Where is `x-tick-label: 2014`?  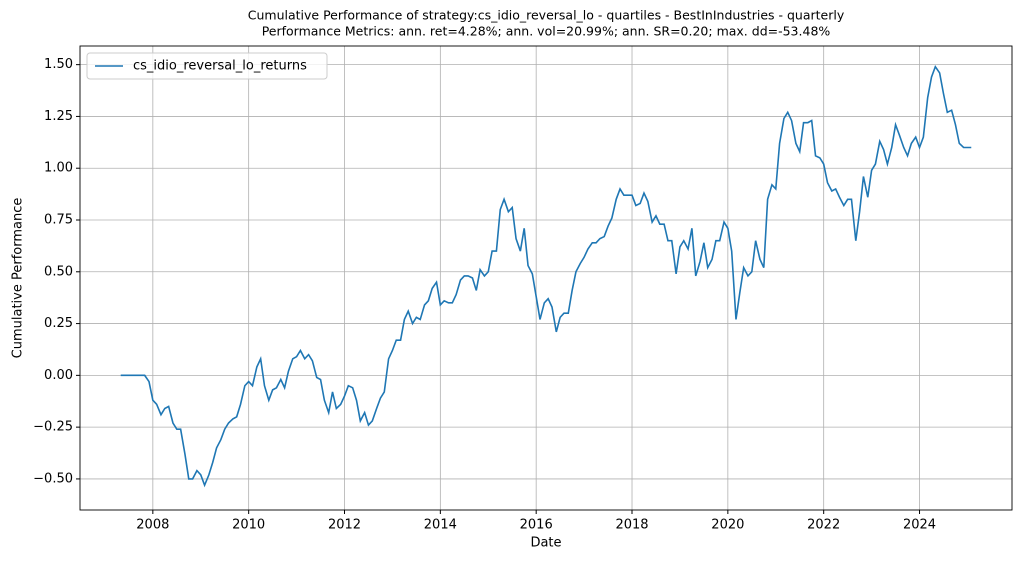 x-tick-label: 2014 is located at coordinates (440, 525).